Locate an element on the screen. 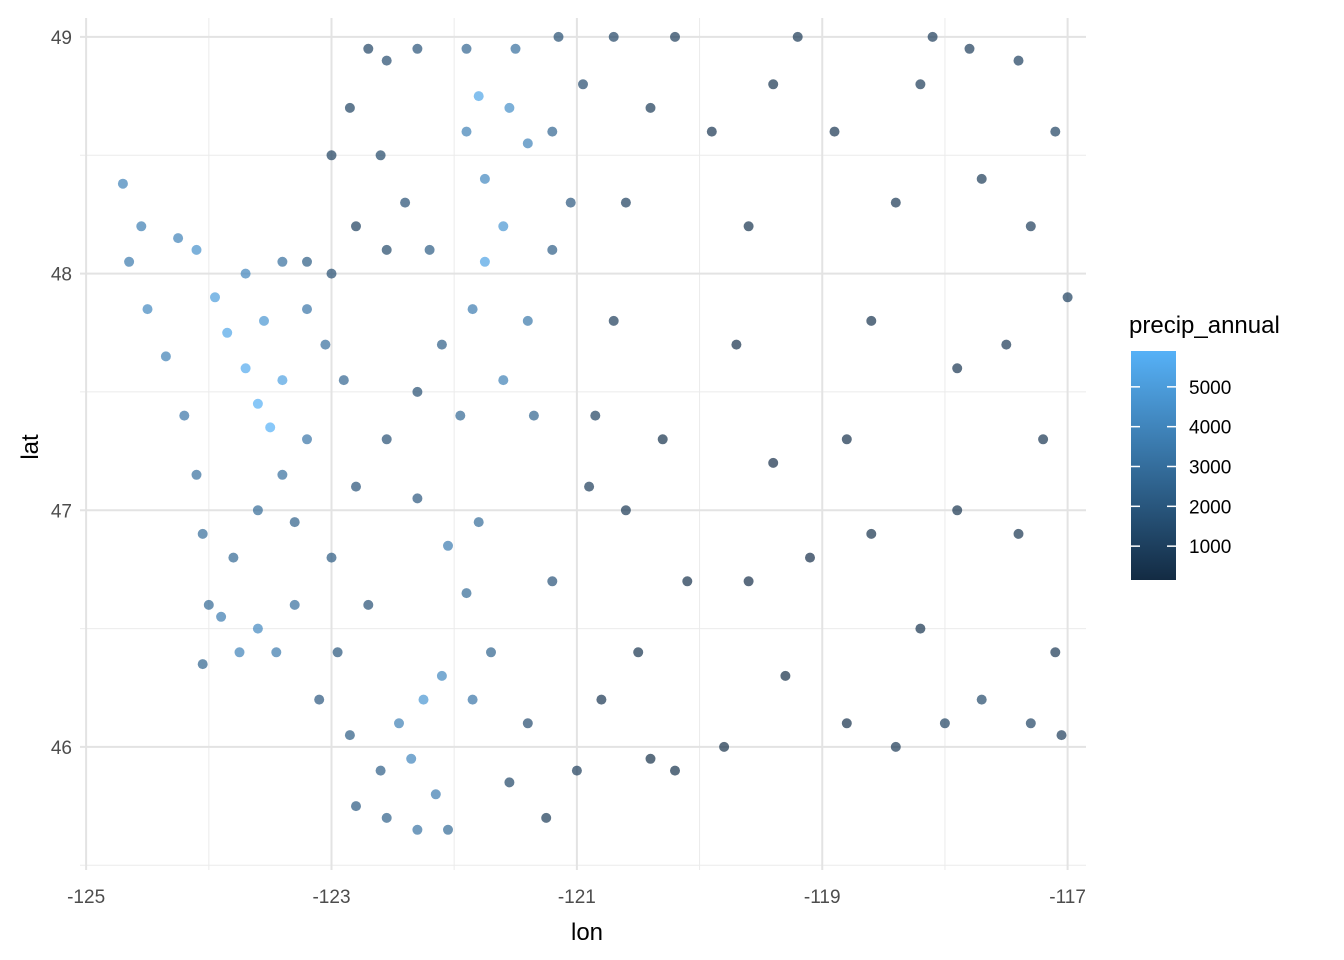 The height and width of the screenshot is (960, 1344). y-axis-tick-labels: 46 47 48 49 is located at coordinates (61, 393).